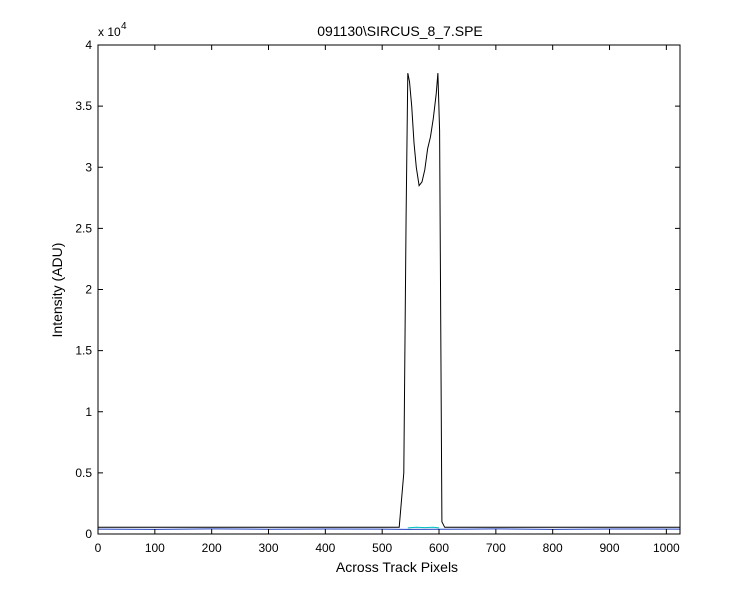 The width and height of the screenshot is (750, 600). I want to click on x-tick-label: 600, so click(439, 548).